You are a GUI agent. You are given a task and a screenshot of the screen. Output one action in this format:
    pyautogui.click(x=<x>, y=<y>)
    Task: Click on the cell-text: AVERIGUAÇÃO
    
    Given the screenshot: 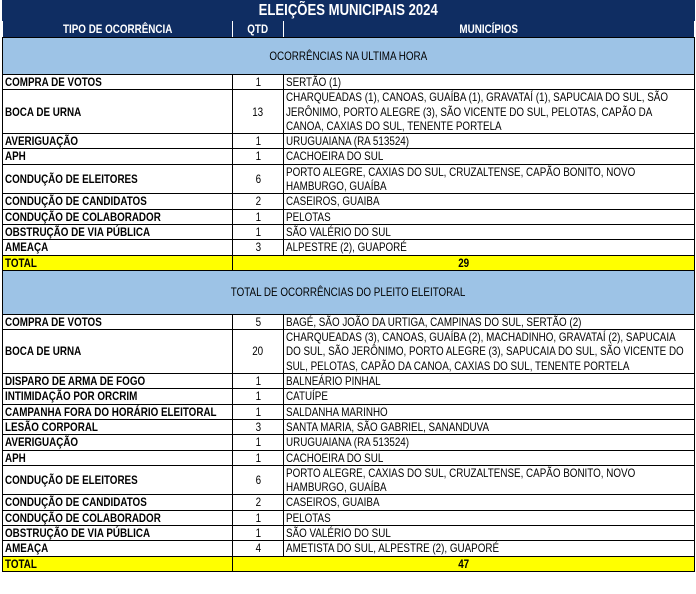 What is the action you would take?
    pyautogui.click(x=42, y=141)
    